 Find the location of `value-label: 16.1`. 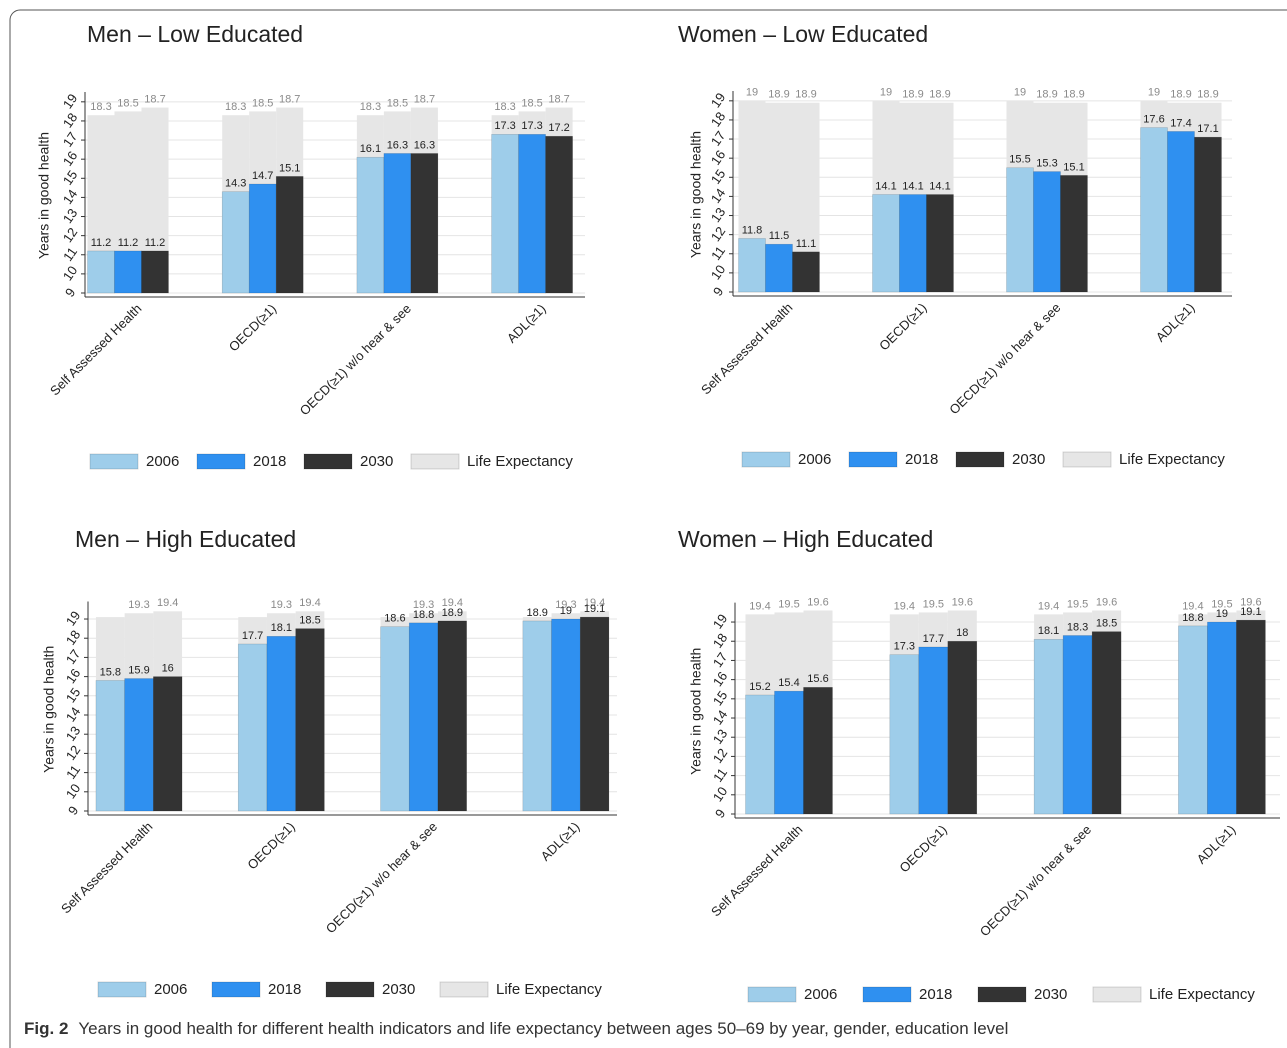

value-label: 16.1 is located at coordinates (370, 149).